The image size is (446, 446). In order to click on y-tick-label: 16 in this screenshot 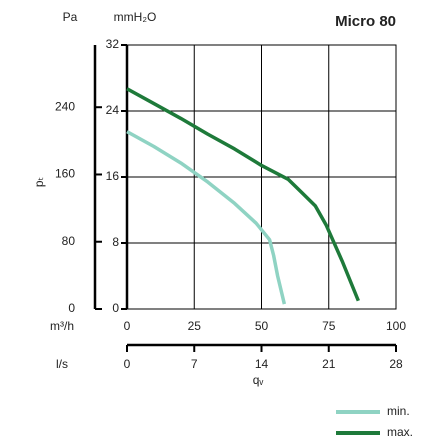, I will do `click(113, 176)`.